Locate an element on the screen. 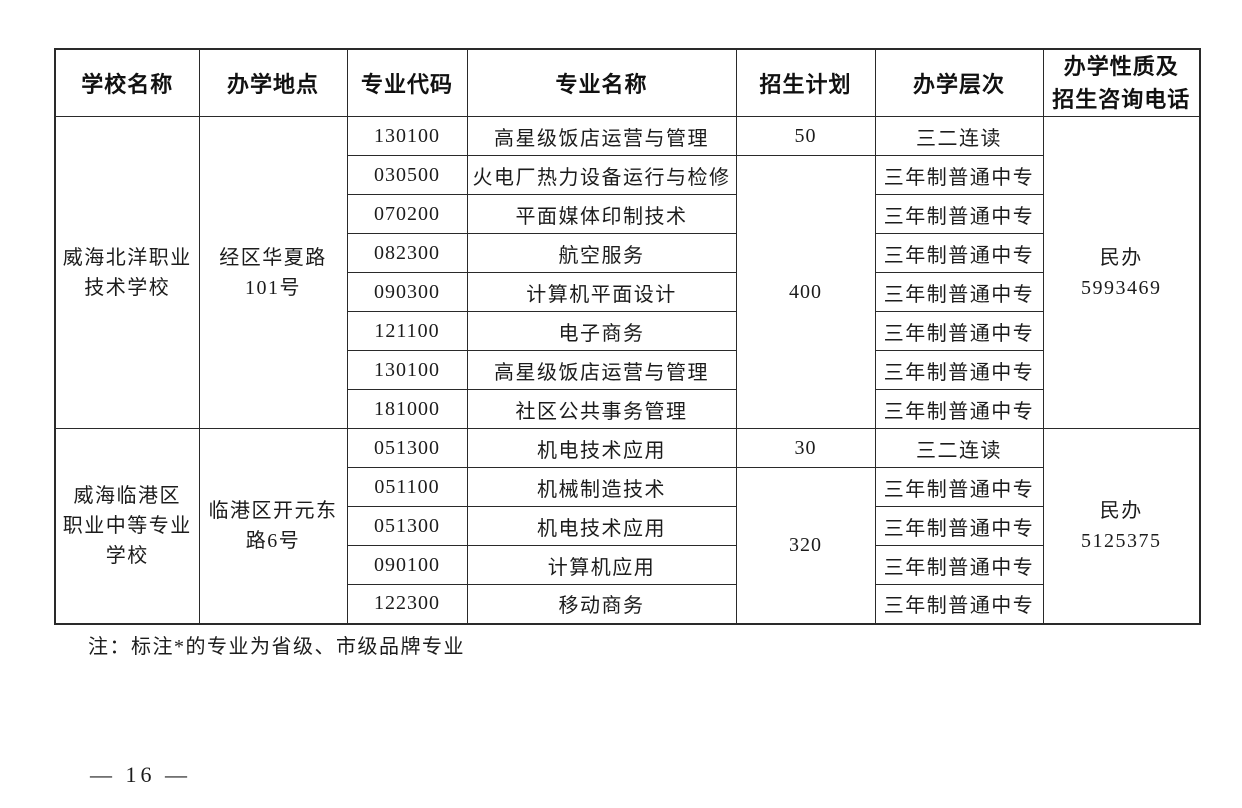 This screenshot has height=808, width=1242. table-row: 051300 机电技术应用 三年制普通中专 is located at coordinates (627, 526).